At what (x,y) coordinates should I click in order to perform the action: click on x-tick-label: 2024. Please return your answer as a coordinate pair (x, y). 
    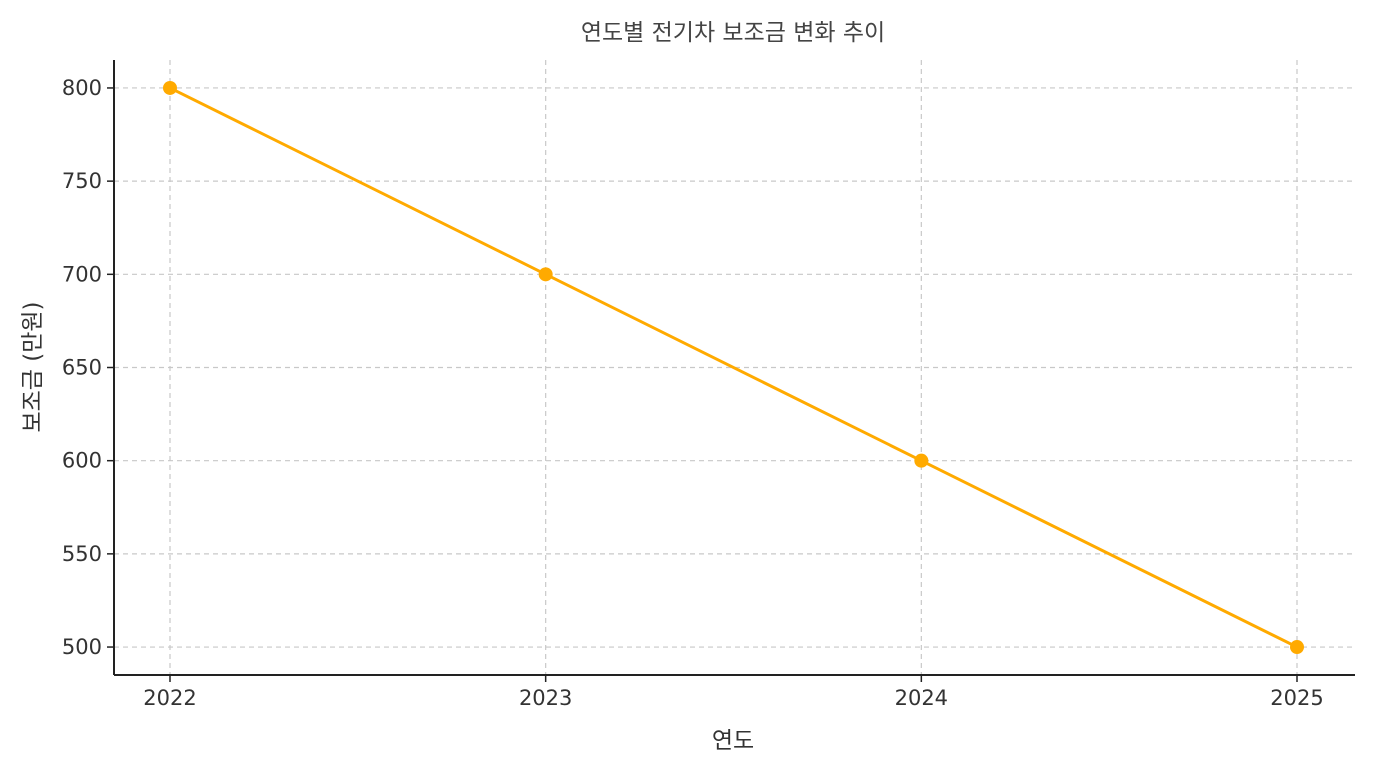
    Looking at the image, I should click on (921, 698).